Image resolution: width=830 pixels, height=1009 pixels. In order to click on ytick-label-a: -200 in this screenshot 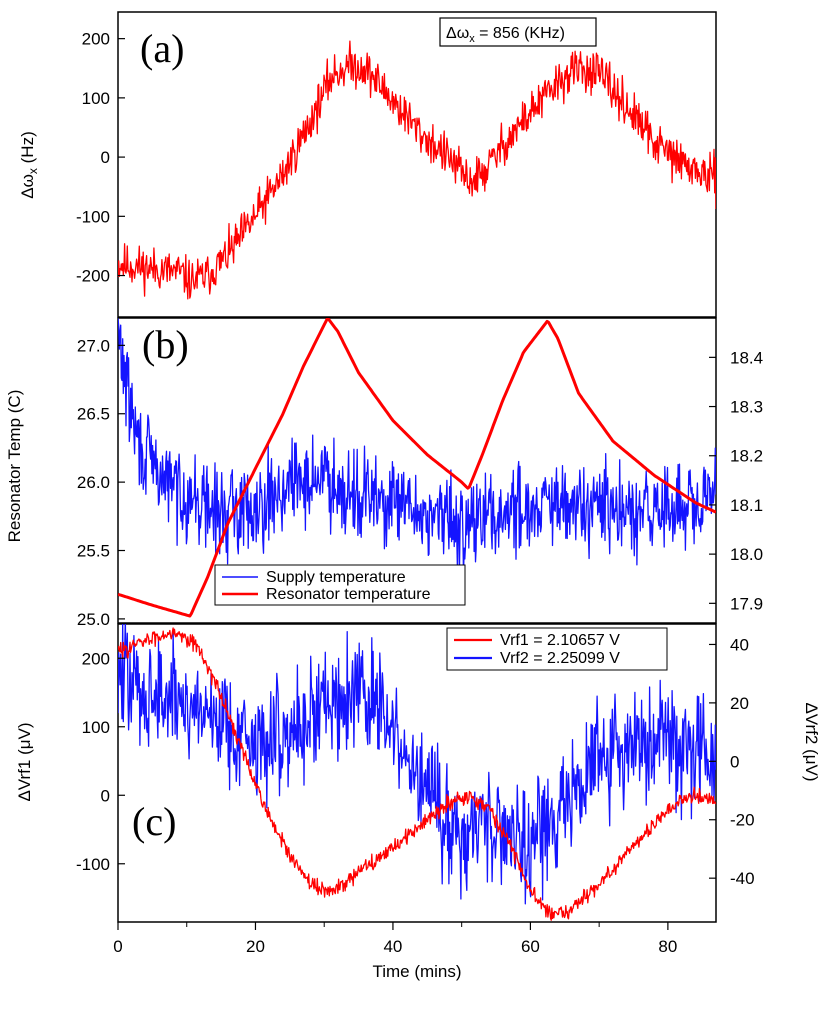, I will do `click(93, 276)`.